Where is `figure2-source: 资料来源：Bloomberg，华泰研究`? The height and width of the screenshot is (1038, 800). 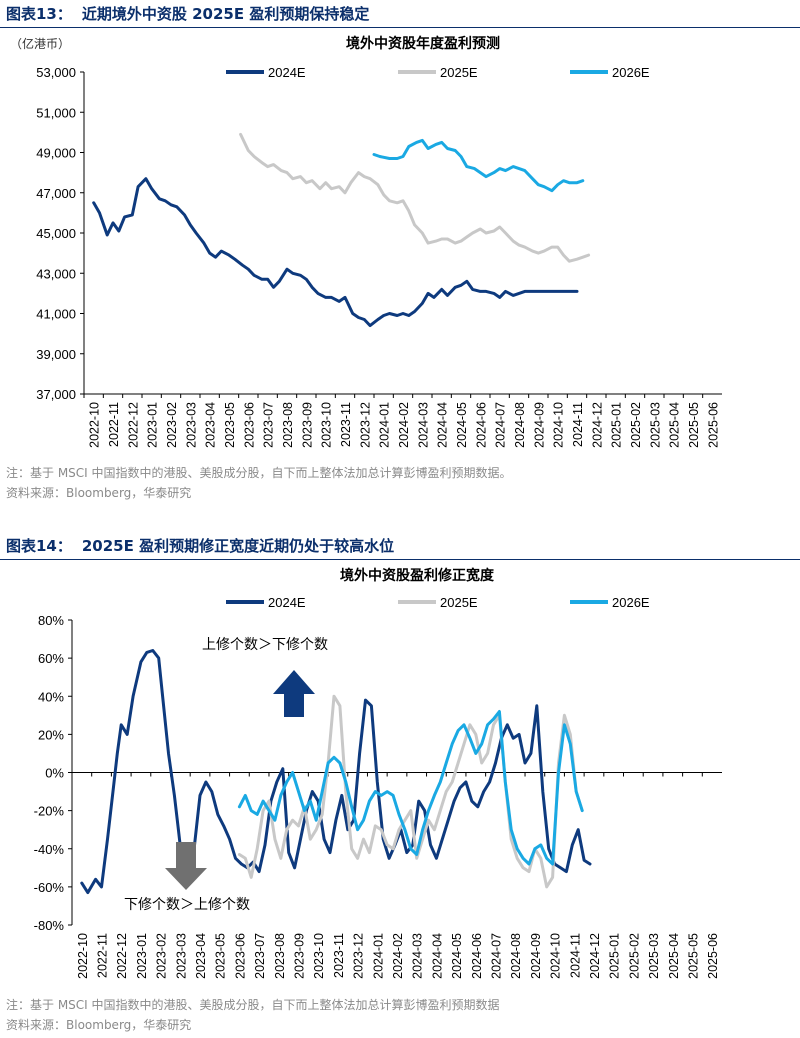
figure2-source: 资料来源：Bloomberg，华泰研究 is located at coordinates (99, 1025).